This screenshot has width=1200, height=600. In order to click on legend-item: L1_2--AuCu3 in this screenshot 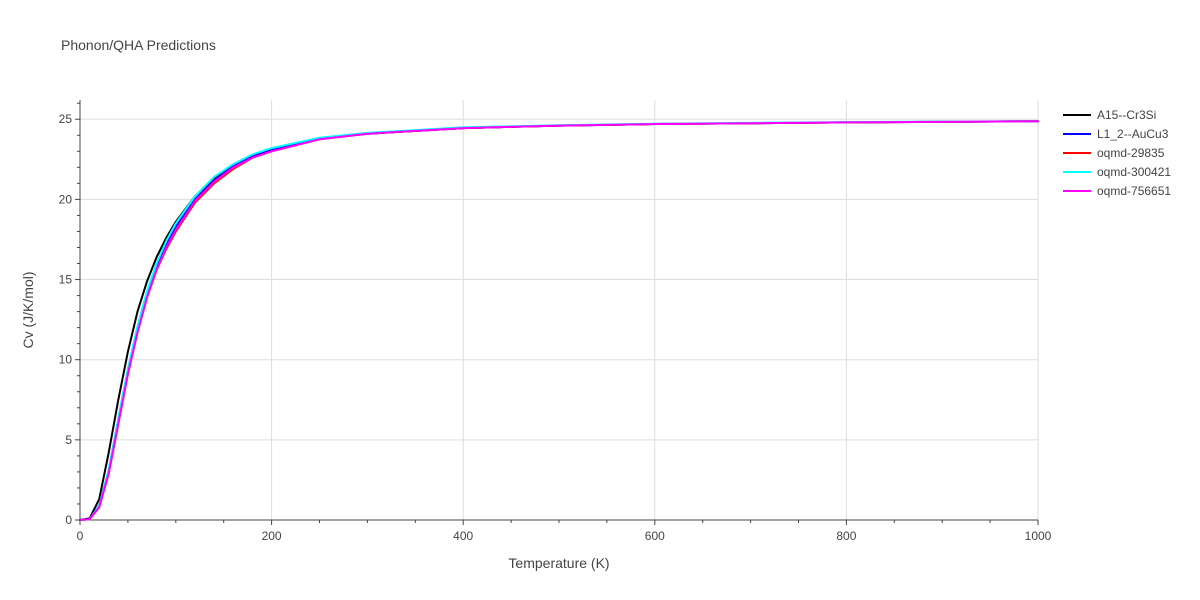, I will do `click(1116, 134)`.